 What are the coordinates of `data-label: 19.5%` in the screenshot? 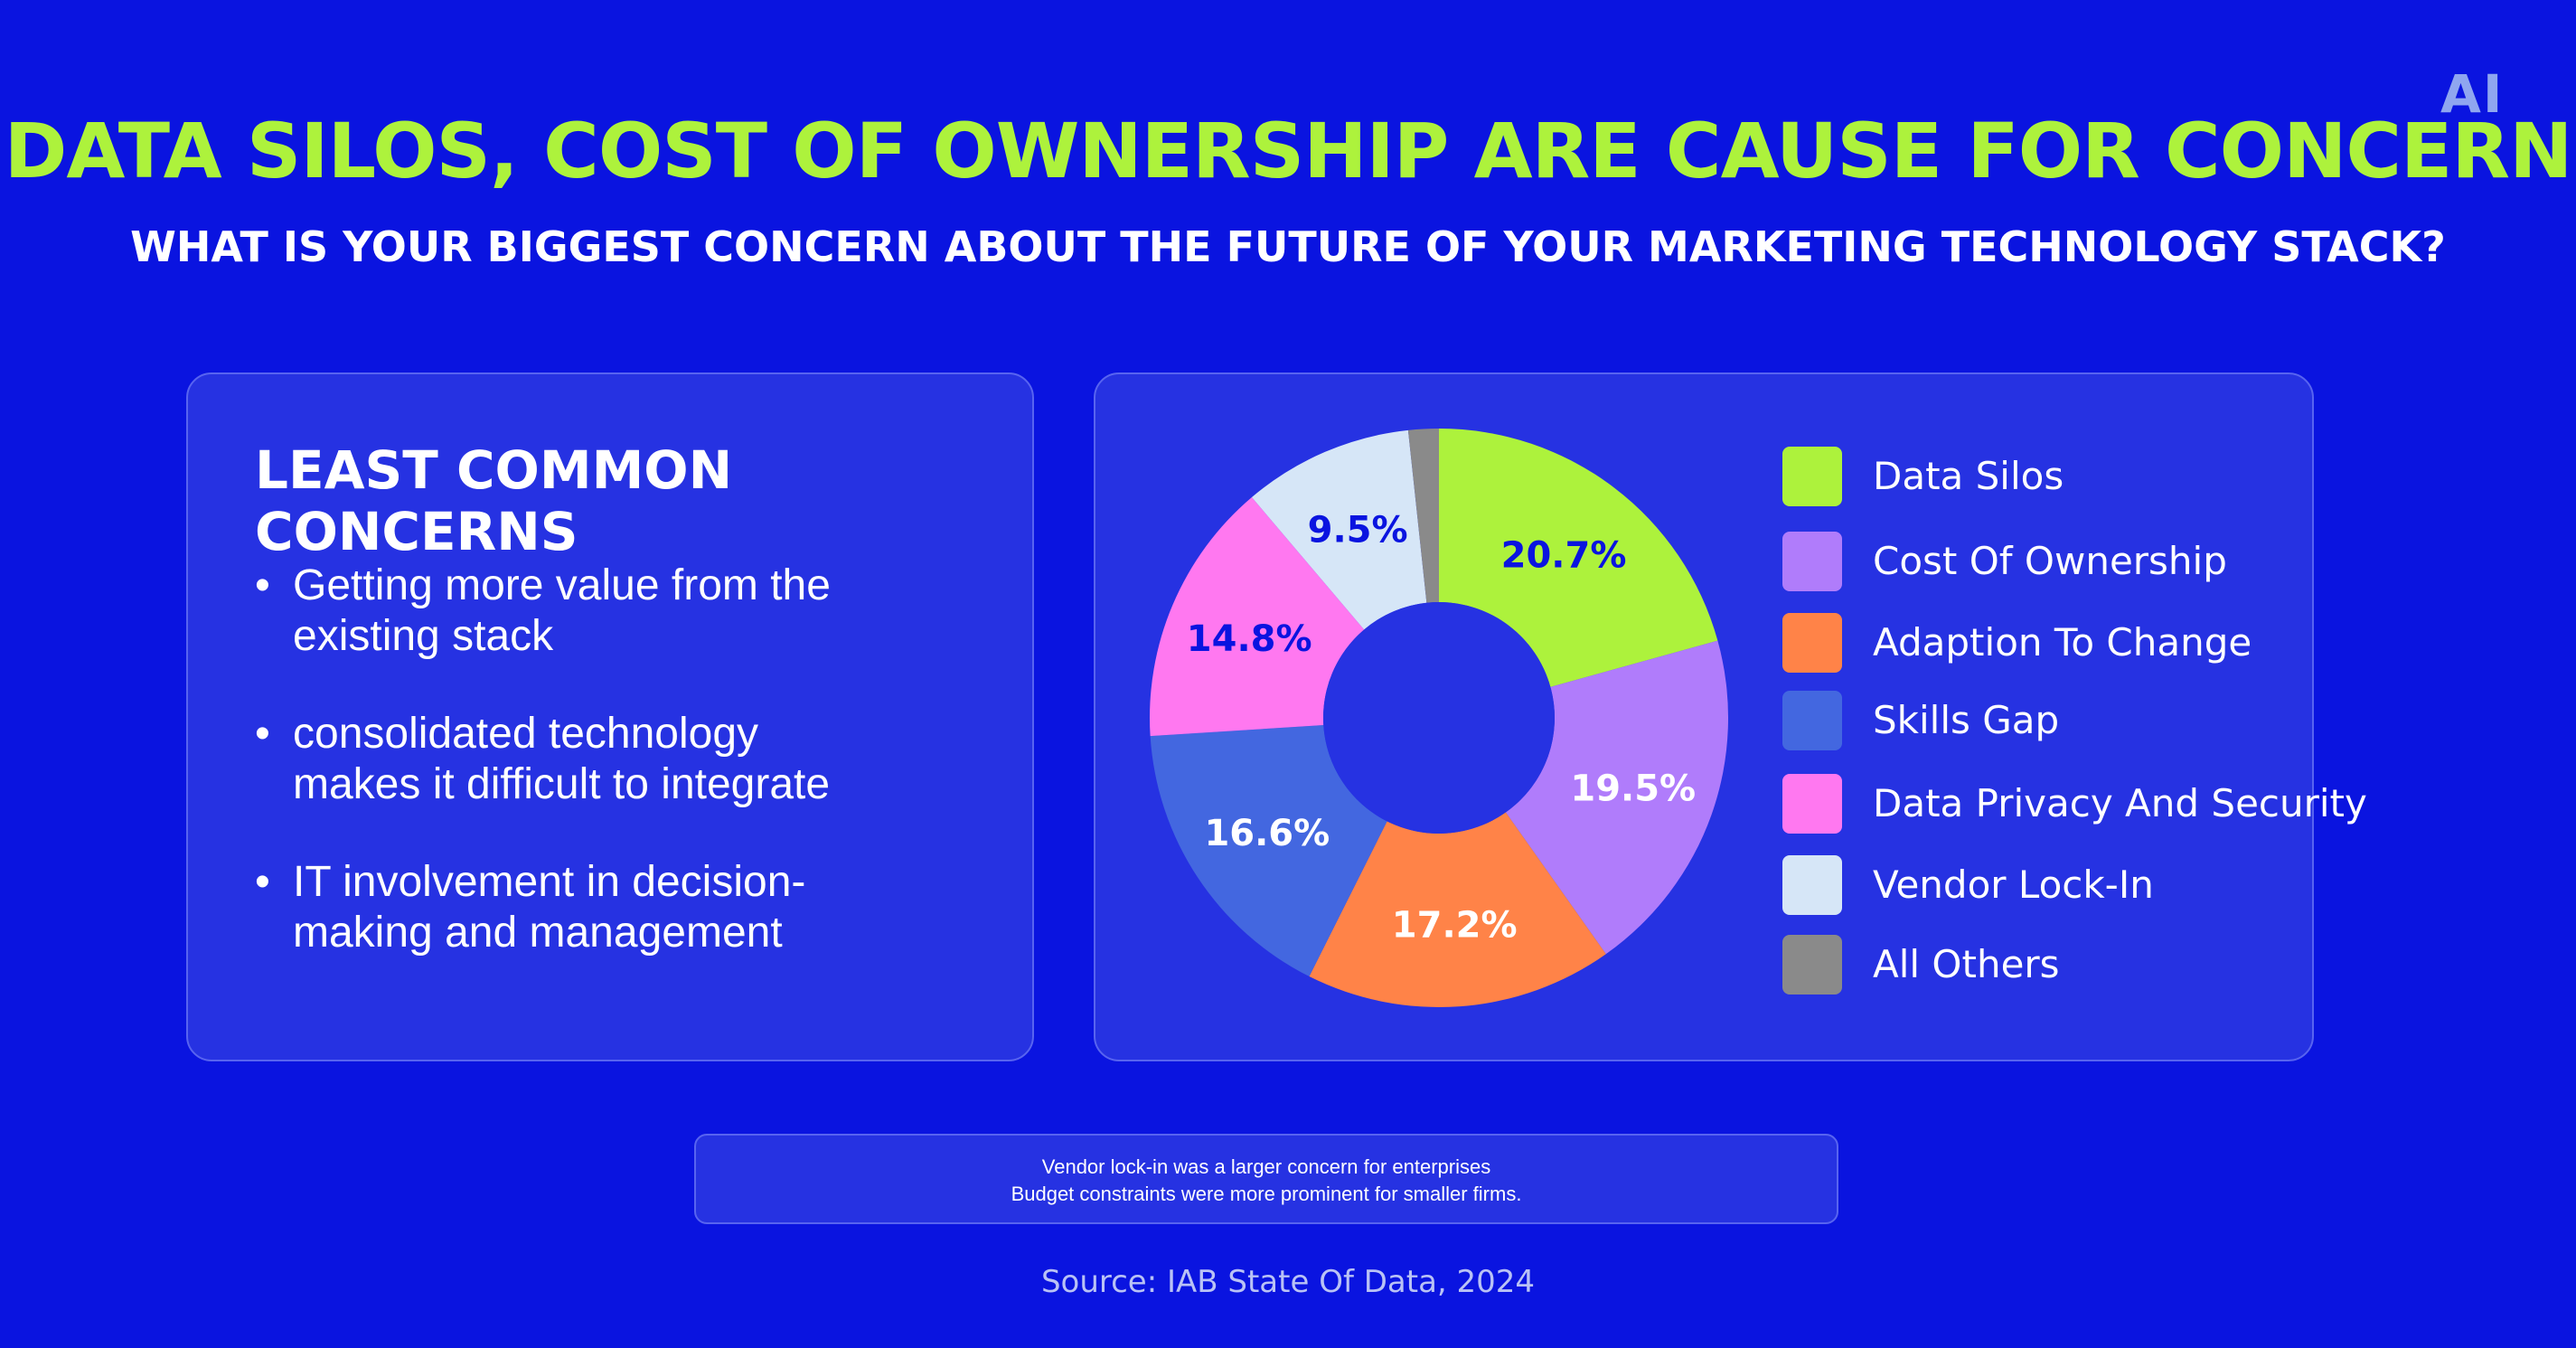 It's located at (1633, 789).